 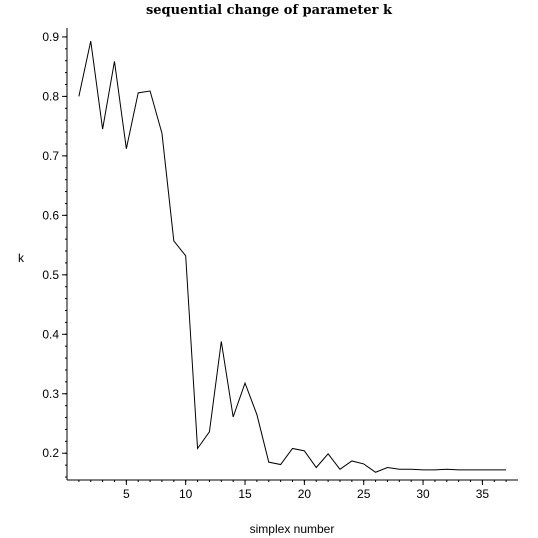 I want to click on x-ticks: 5 10 15 20 25 30 35, so click(x=292, y=490).